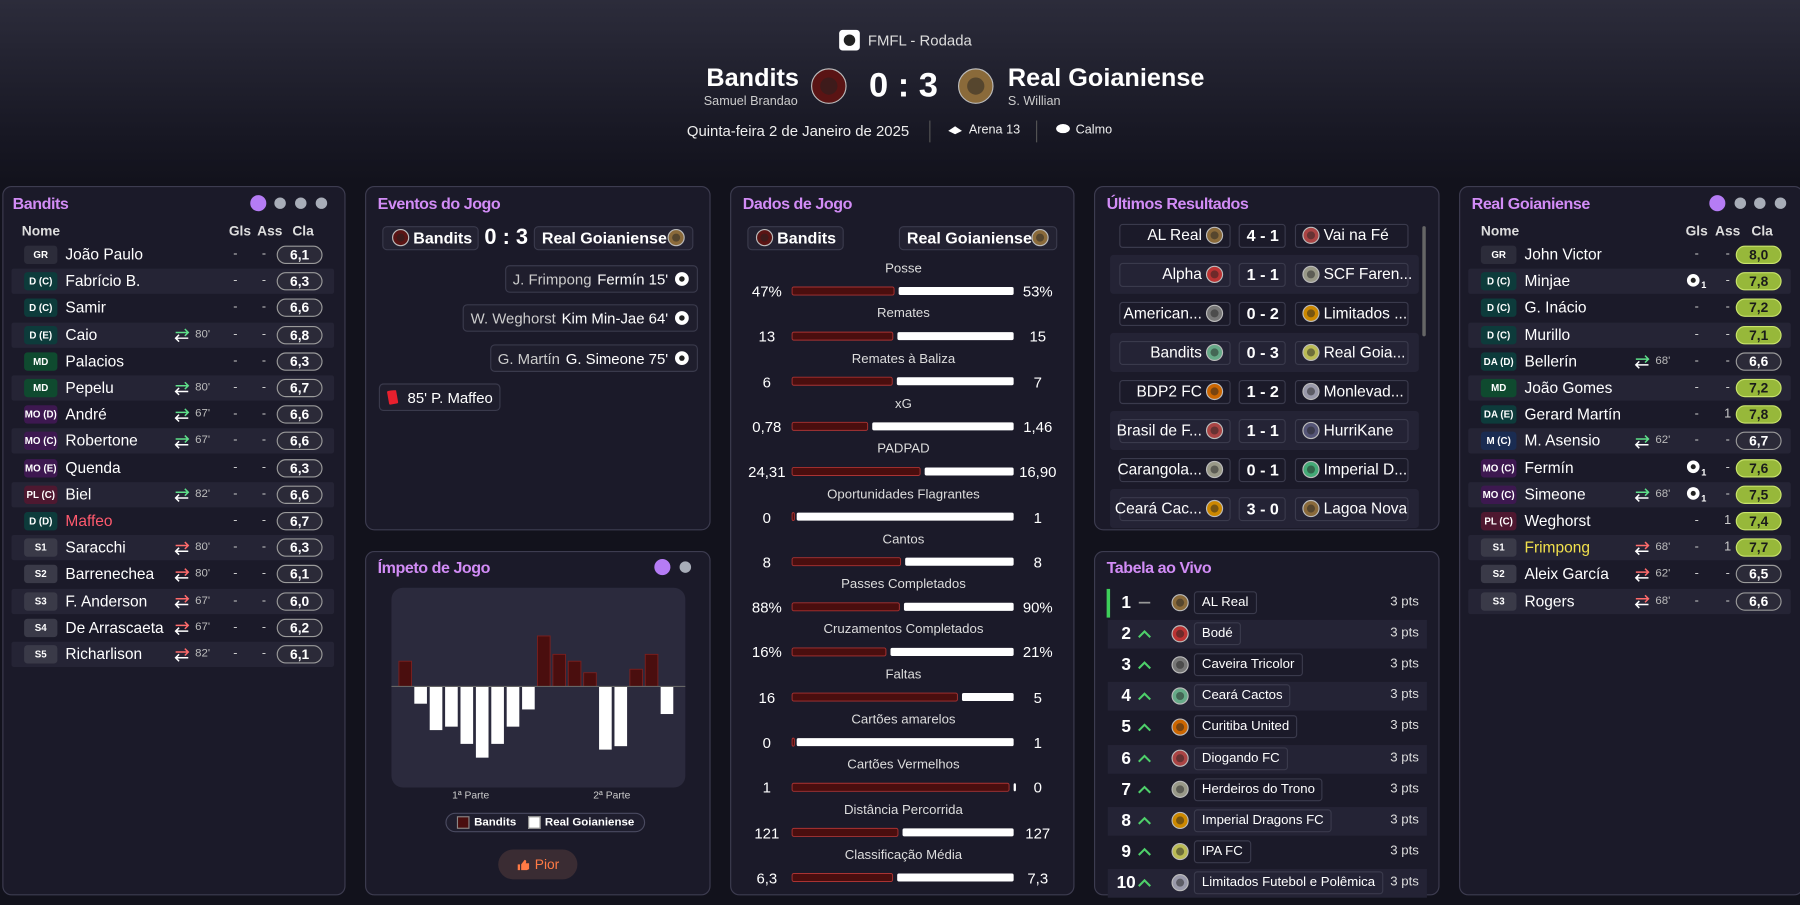 This screenshot has height=905, width=1800. What do you see at coordinates (450, 397) in the screenshot?
I see `card-text: 85' P. Maffeo` at bounding box center [450, 397].